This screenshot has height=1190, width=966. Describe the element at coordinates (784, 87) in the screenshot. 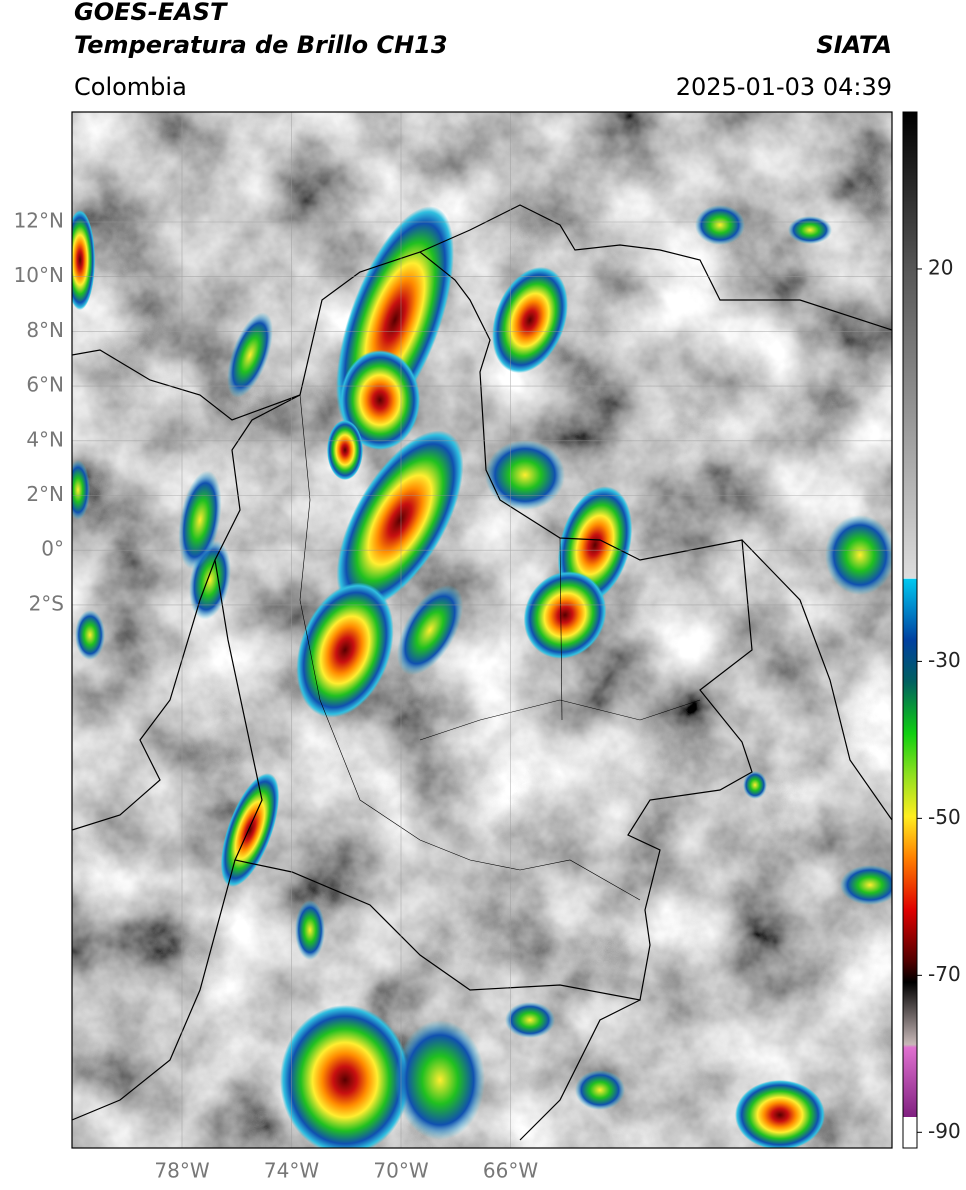

I see `datetime: 2025-01-03 04:39` at that location.